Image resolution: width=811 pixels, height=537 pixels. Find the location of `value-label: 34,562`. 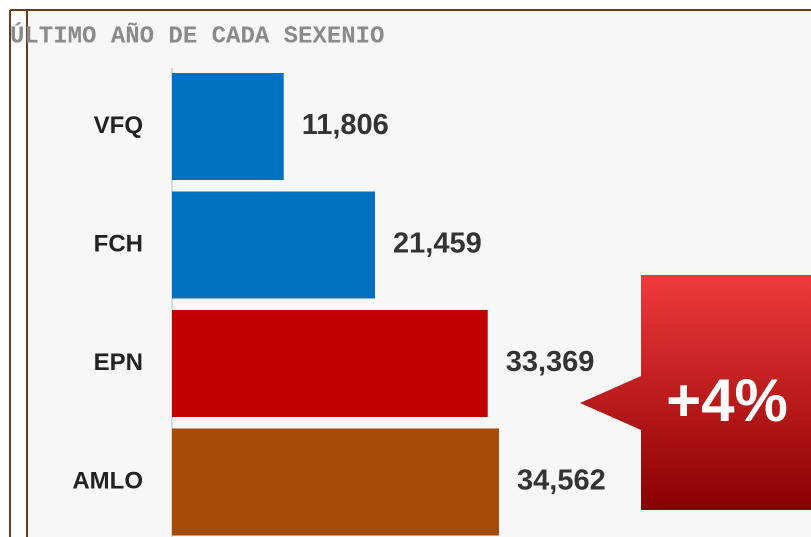

value-label: 34,562 is located at coordinates (561, 481).